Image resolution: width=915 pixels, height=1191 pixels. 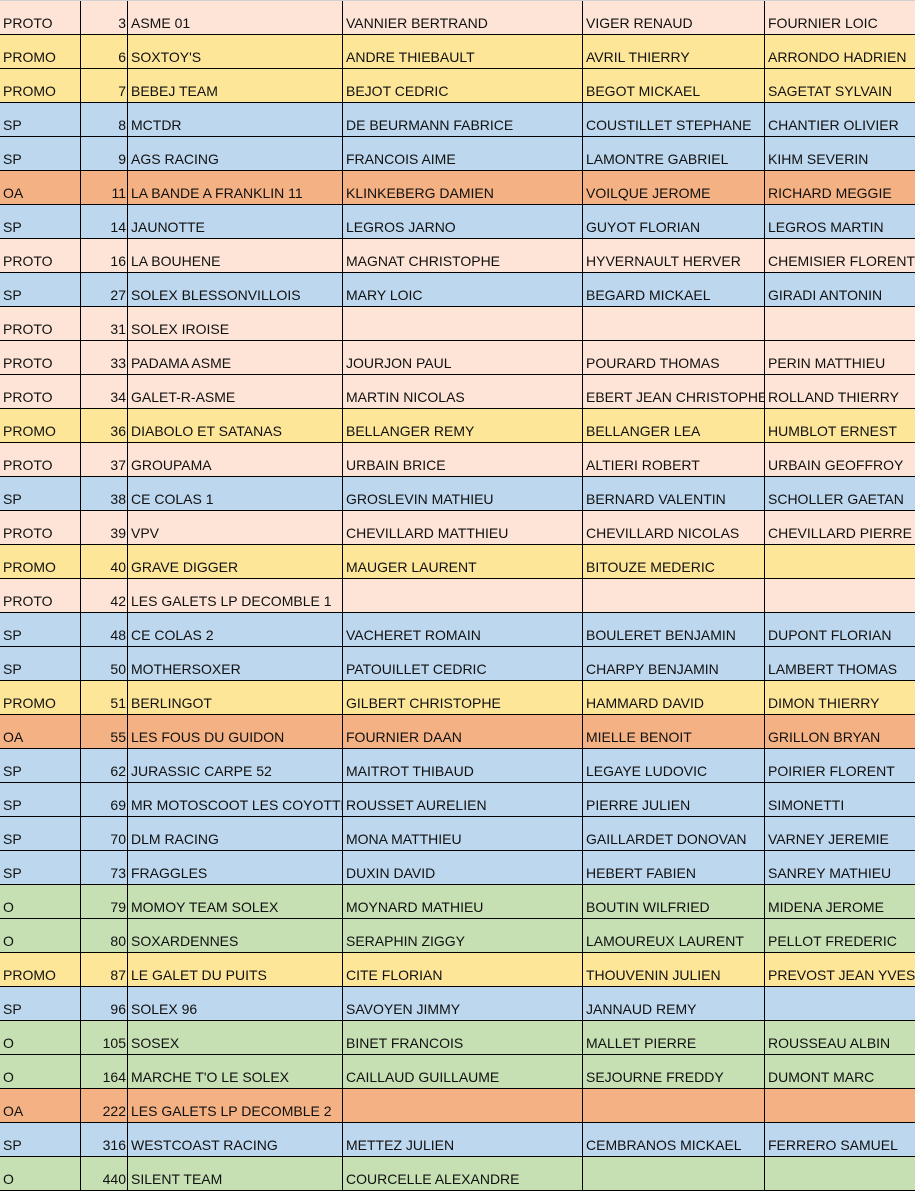 What do you see at coordinates (674, 629) in the screenshot?
I see `driver-2-cell: BOULERET BENJAMIN` at bounding box center [674, 629].